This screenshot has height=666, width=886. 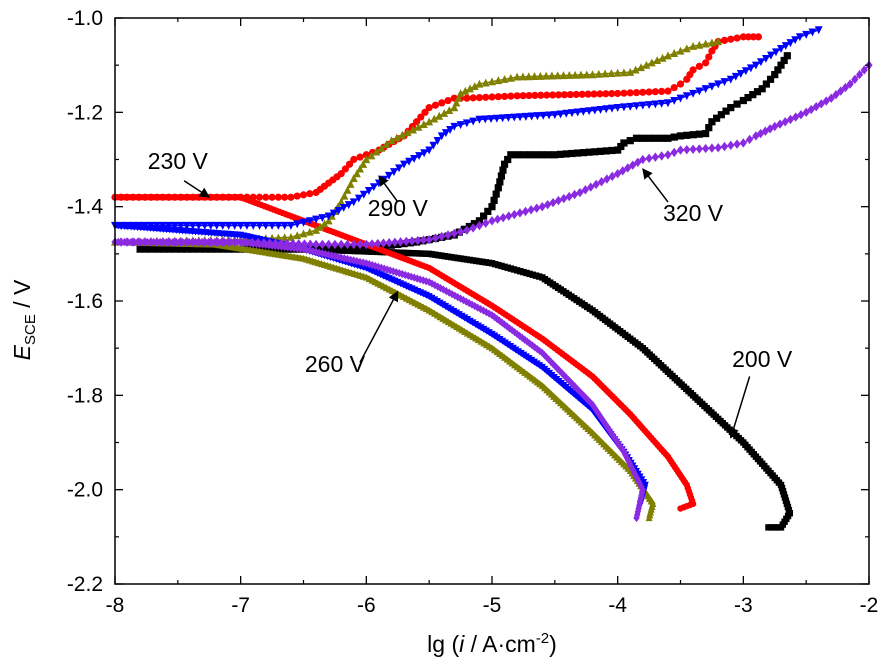 I want to click on y-tick-label: -2.0, so click(x=85, y=490).